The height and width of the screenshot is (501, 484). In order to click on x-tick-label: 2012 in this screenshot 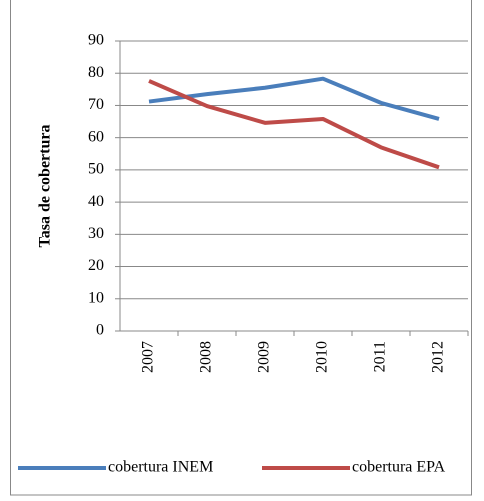, I will do `click(438, 357)`.